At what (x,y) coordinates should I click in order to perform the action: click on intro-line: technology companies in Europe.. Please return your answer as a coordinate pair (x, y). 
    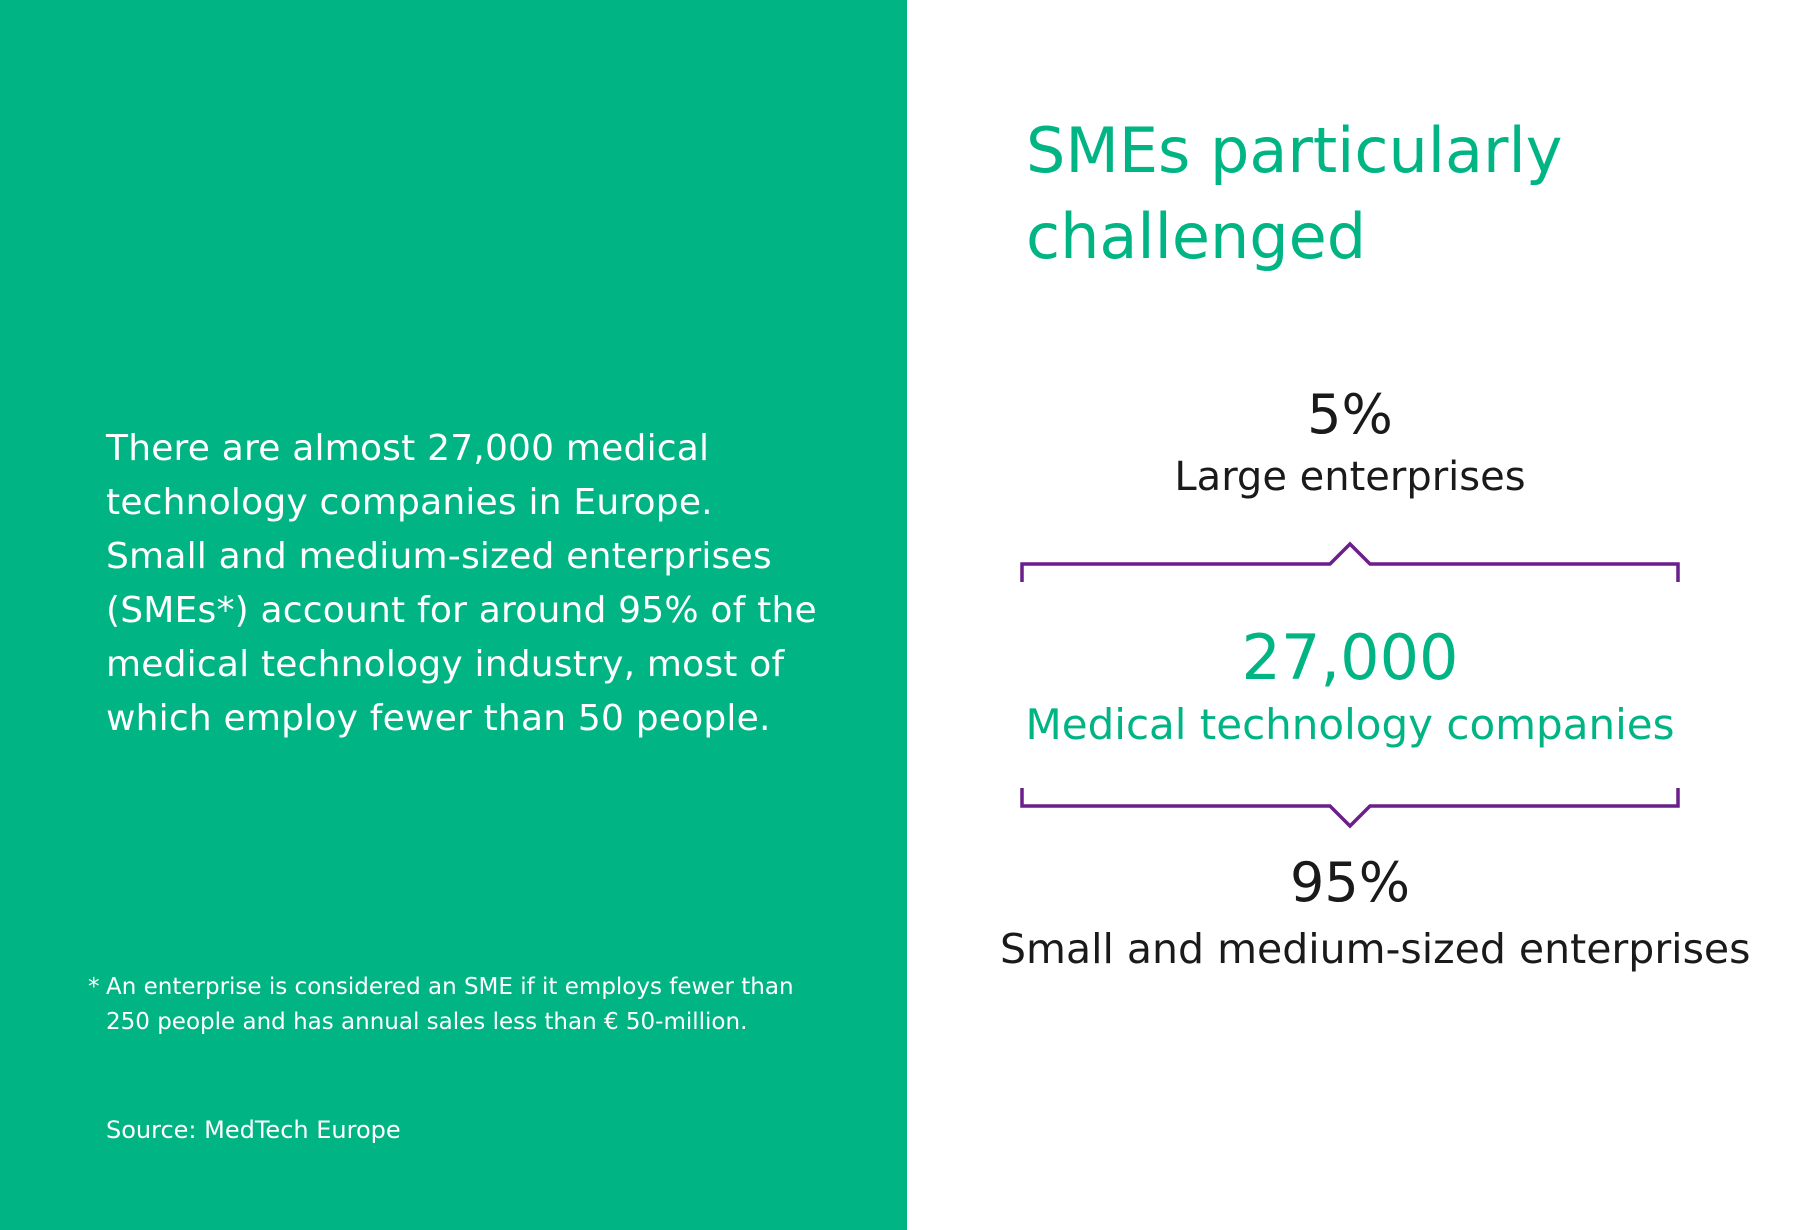
    Looking at the image, I should click on (409, 502).